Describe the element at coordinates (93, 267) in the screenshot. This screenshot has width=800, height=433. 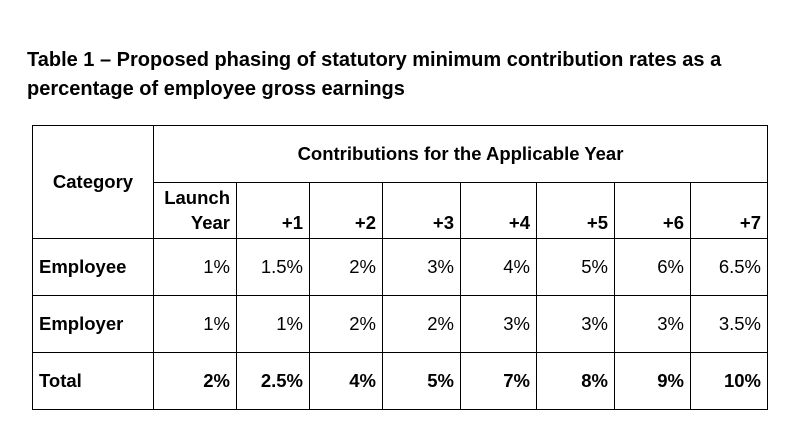
I see `row-label-employee: Employee` at that location.